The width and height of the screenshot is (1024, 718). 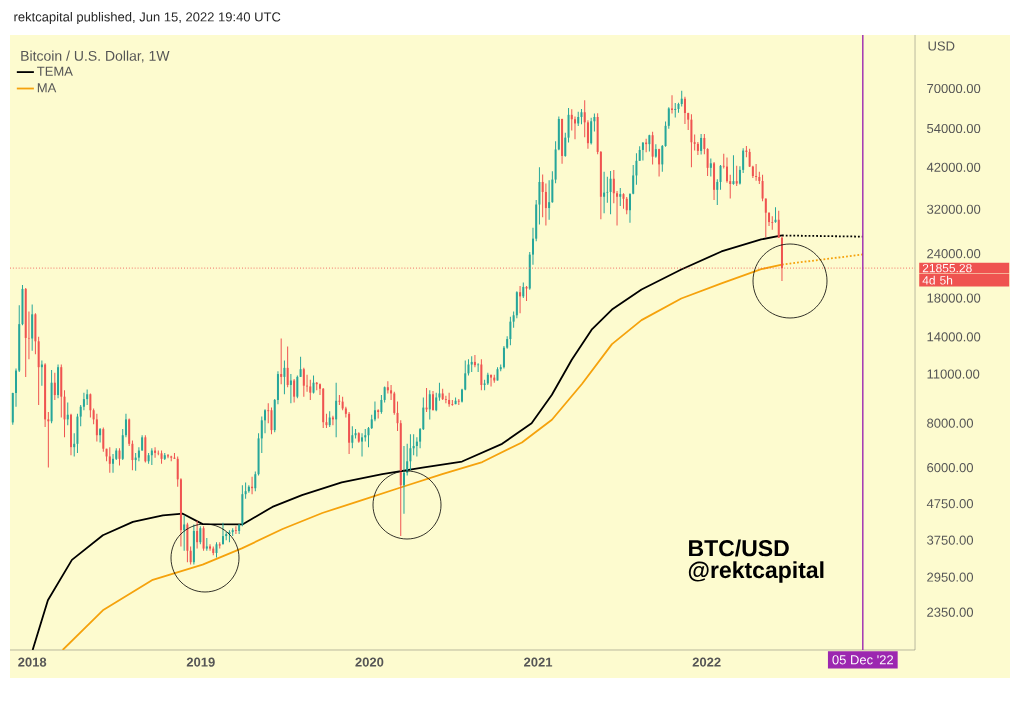 What do you see at coordinates (954, 209) in the screenshot?
I see `y-tick-label: 32000.00` at bounding box center [954, 209].